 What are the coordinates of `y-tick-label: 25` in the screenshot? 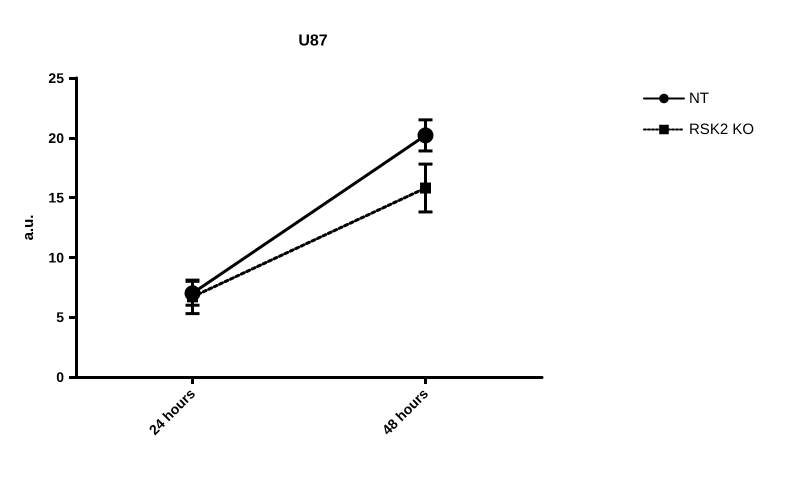 It's located at (56, 78).